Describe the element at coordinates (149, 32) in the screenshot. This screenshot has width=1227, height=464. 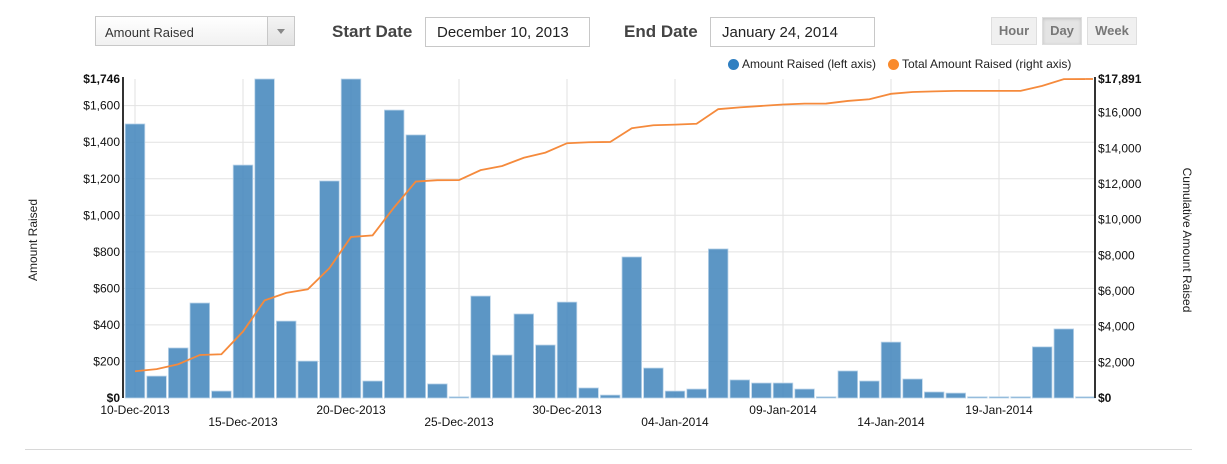
I see `metric-select-value: Amount Raised` at that location.